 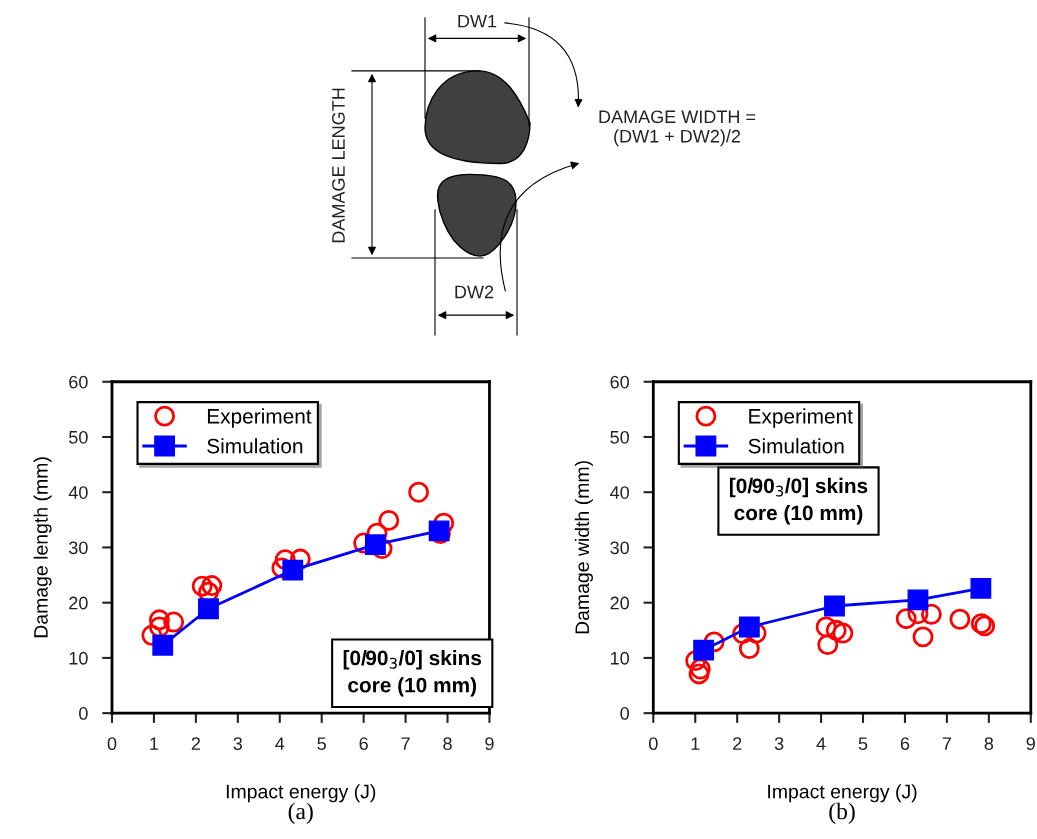 I want to click on text: DW2, so click(x=474, y=292).